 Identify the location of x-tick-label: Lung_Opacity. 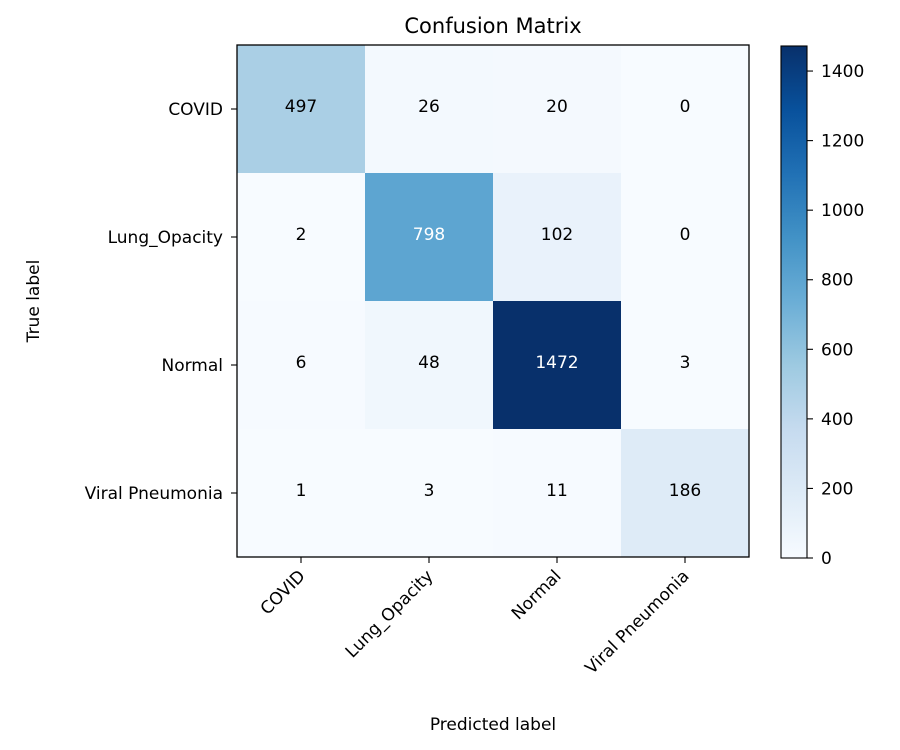
(390, 614).